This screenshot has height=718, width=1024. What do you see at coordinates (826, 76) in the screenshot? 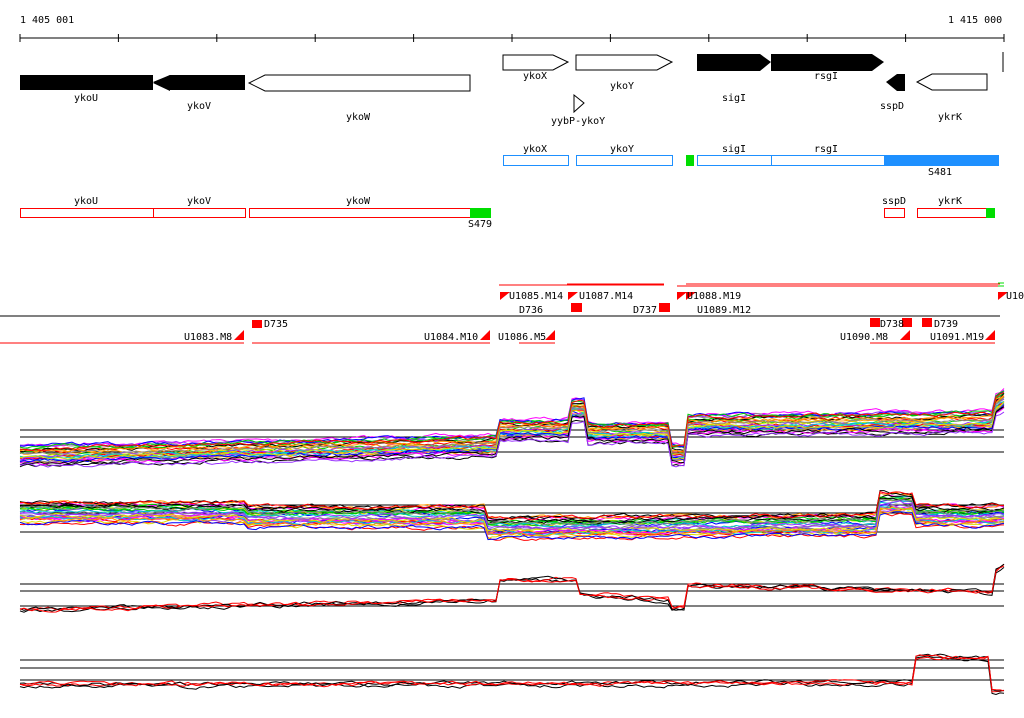
I see `gene-label: rsgI` at bounding box center [826, 76].